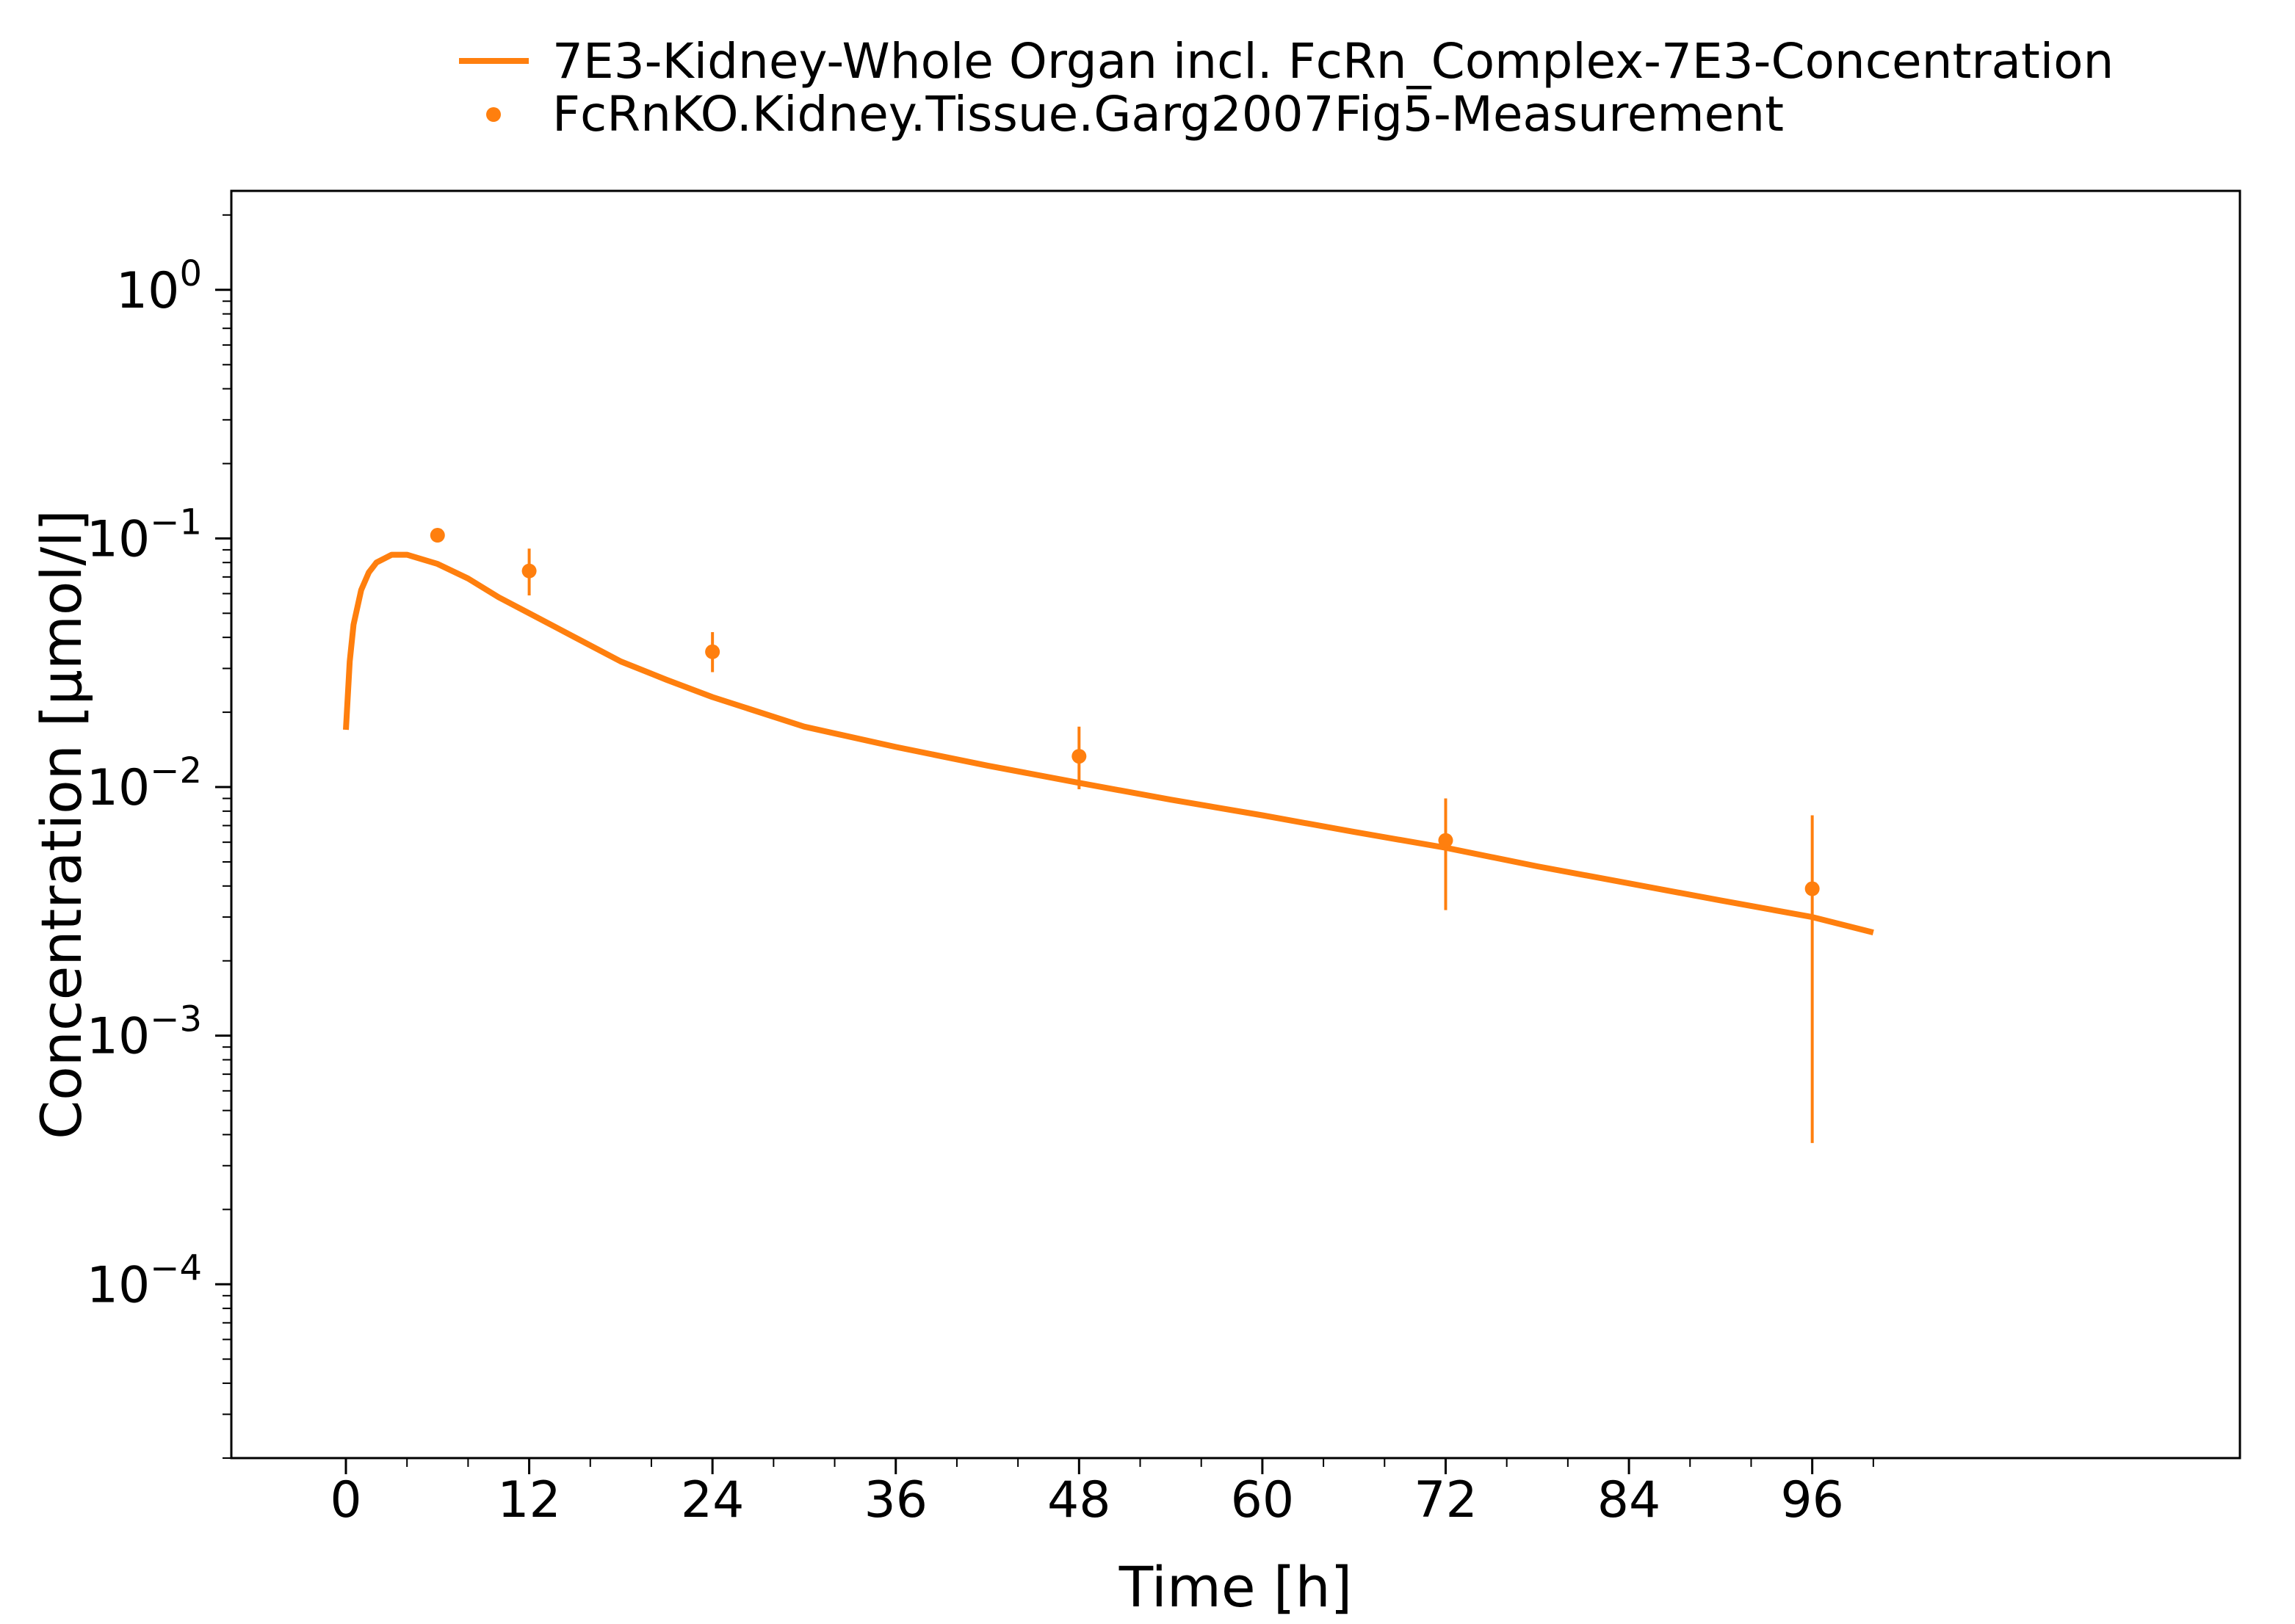  What do you see at coordinates (1235, 1587) in the screenshot?
I see `x-axis-label: Time [h]` at bounding box center [1235, 1587].